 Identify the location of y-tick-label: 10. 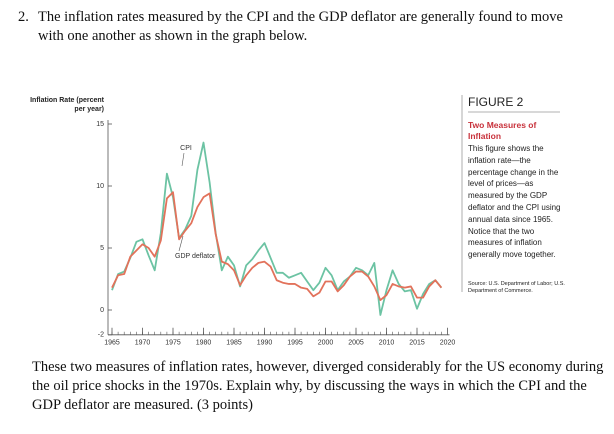
(100, 186).